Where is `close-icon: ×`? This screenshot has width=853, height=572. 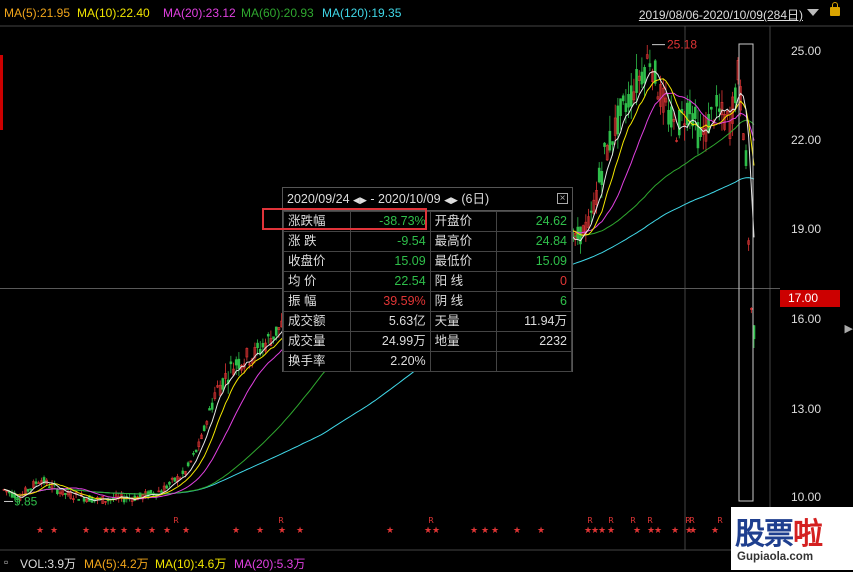
close-icon: × is located at coordinates (562, 198).